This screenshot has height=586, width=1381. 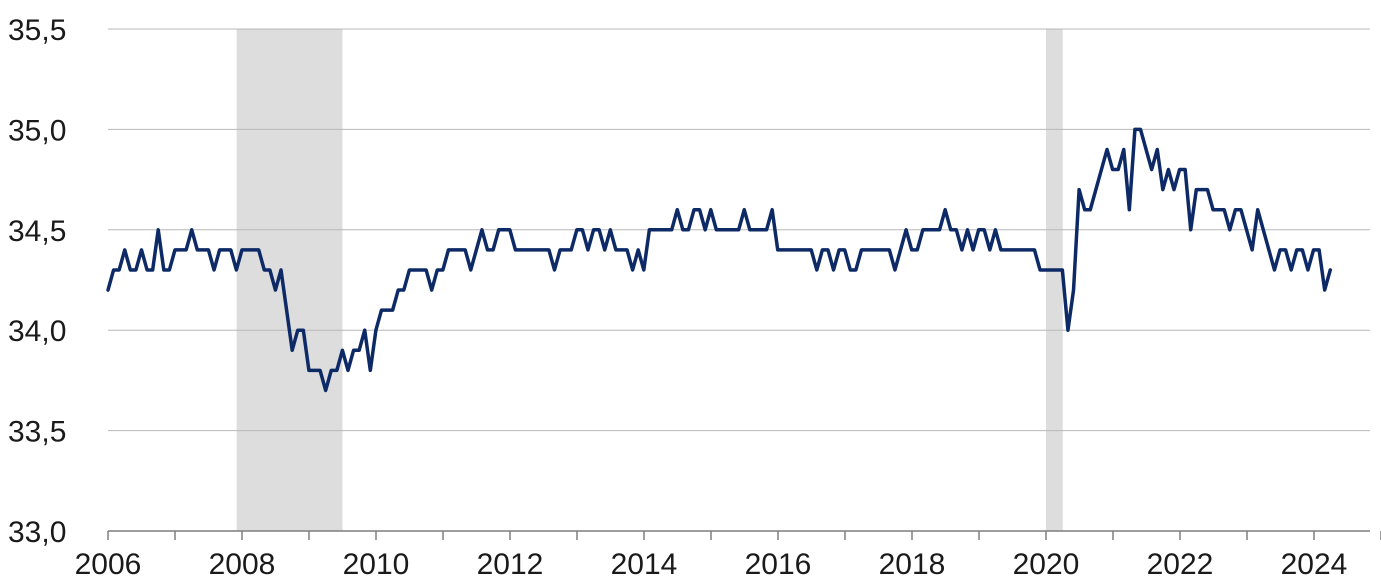 What do you see at coordinates (510, 564) in the screenshot?
I see `x-tick-label: 2012` at bounding box center [510, 564].